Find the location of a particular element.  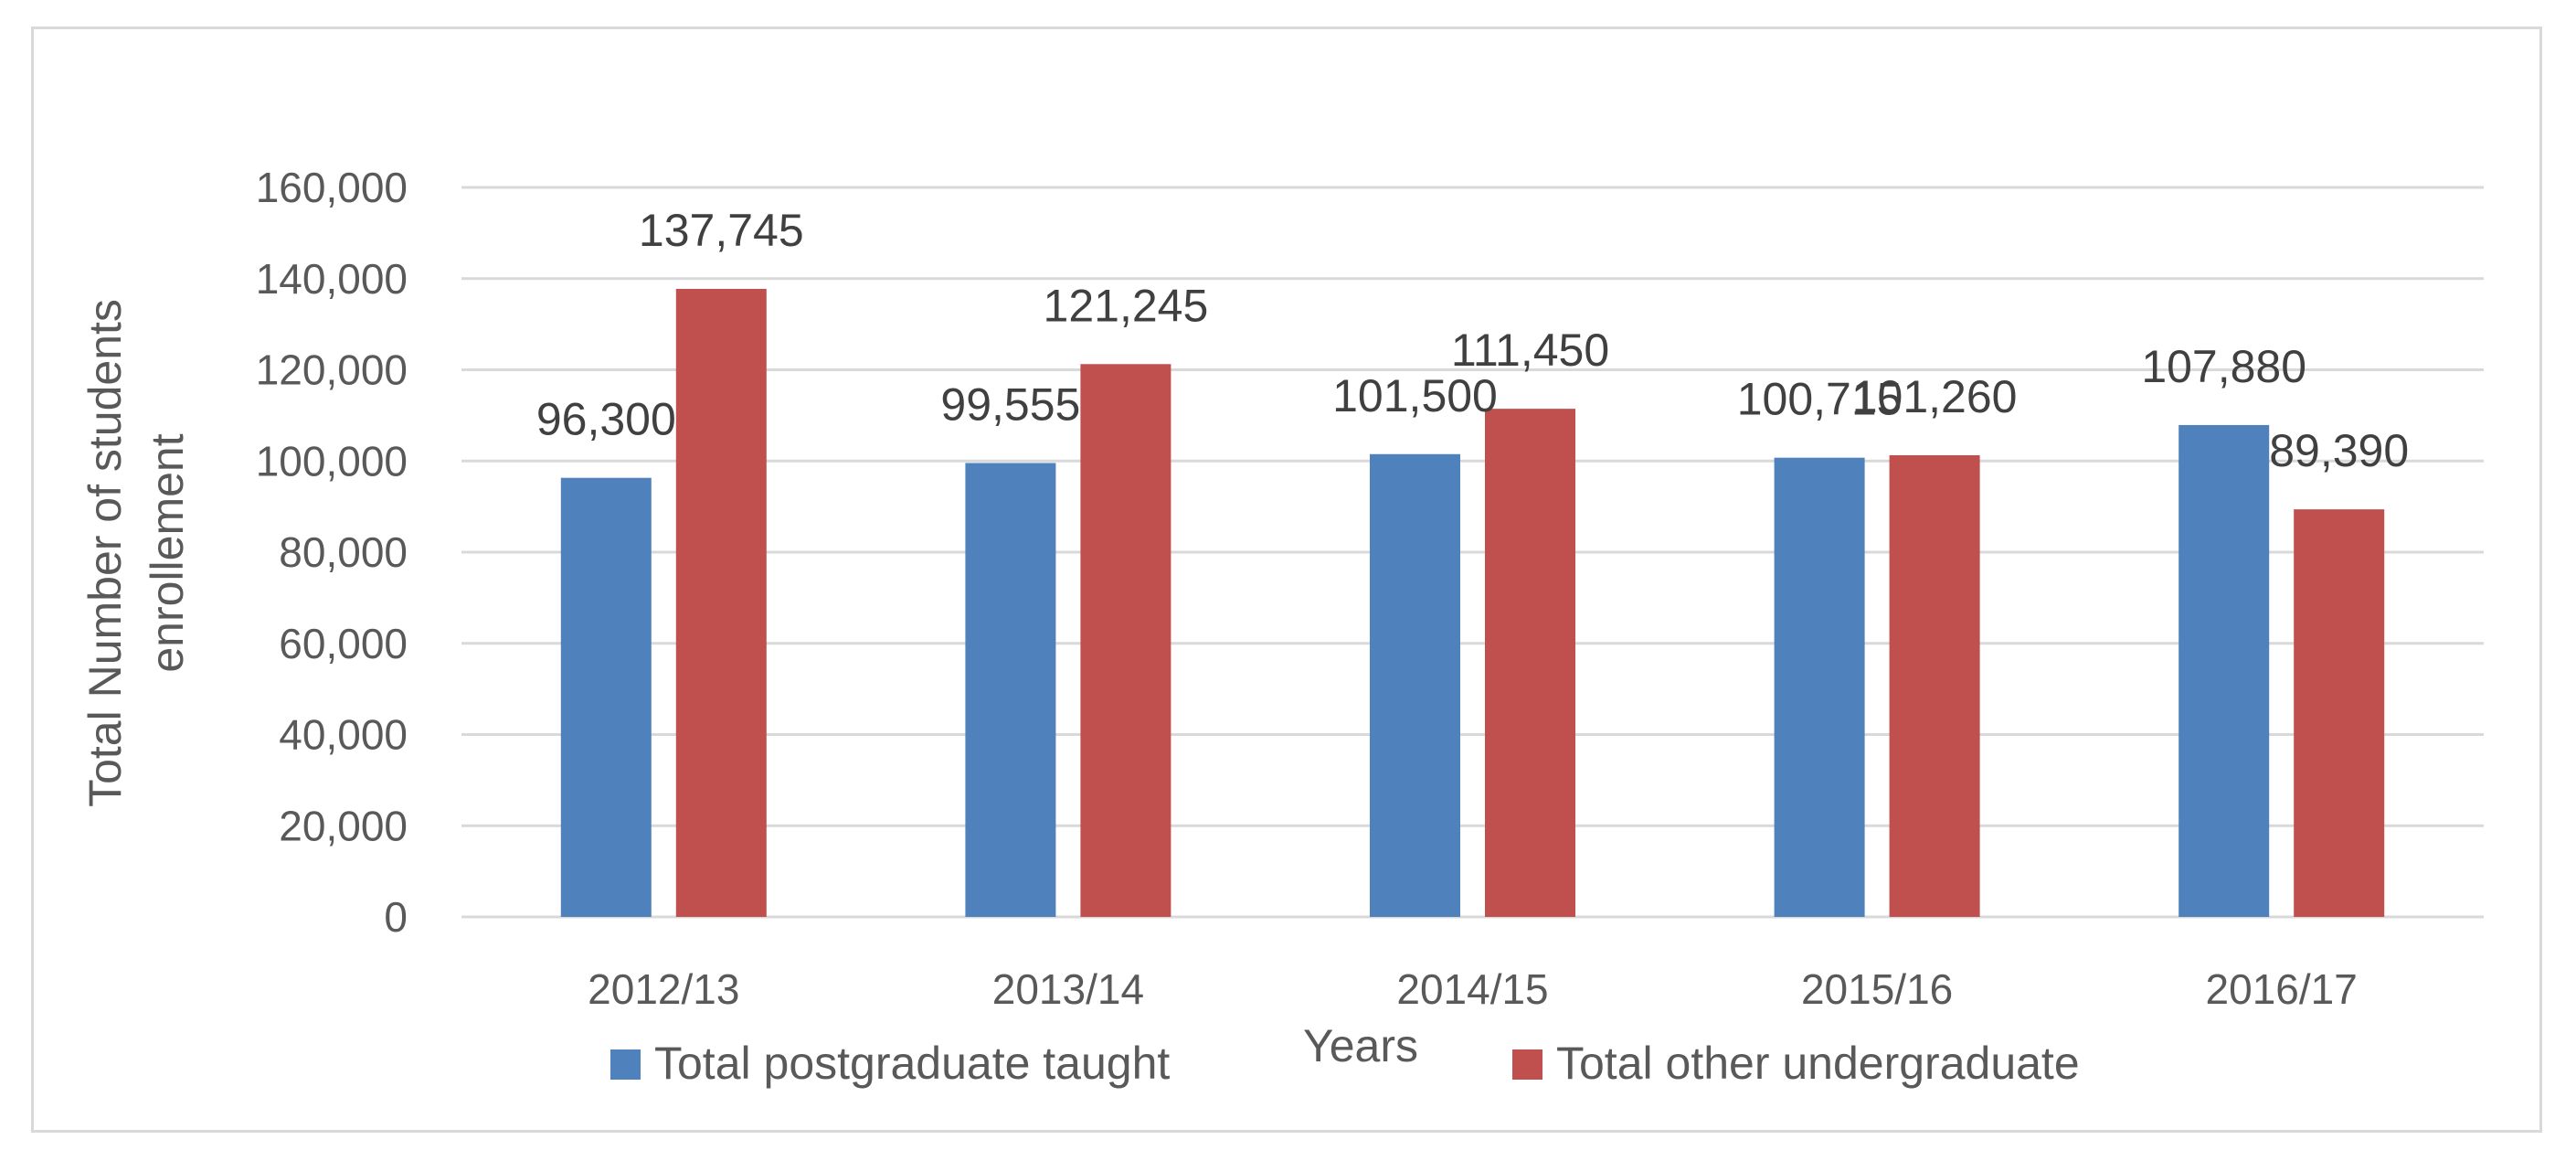

data-label: 121,245 is located at coordinates (1126, 305).